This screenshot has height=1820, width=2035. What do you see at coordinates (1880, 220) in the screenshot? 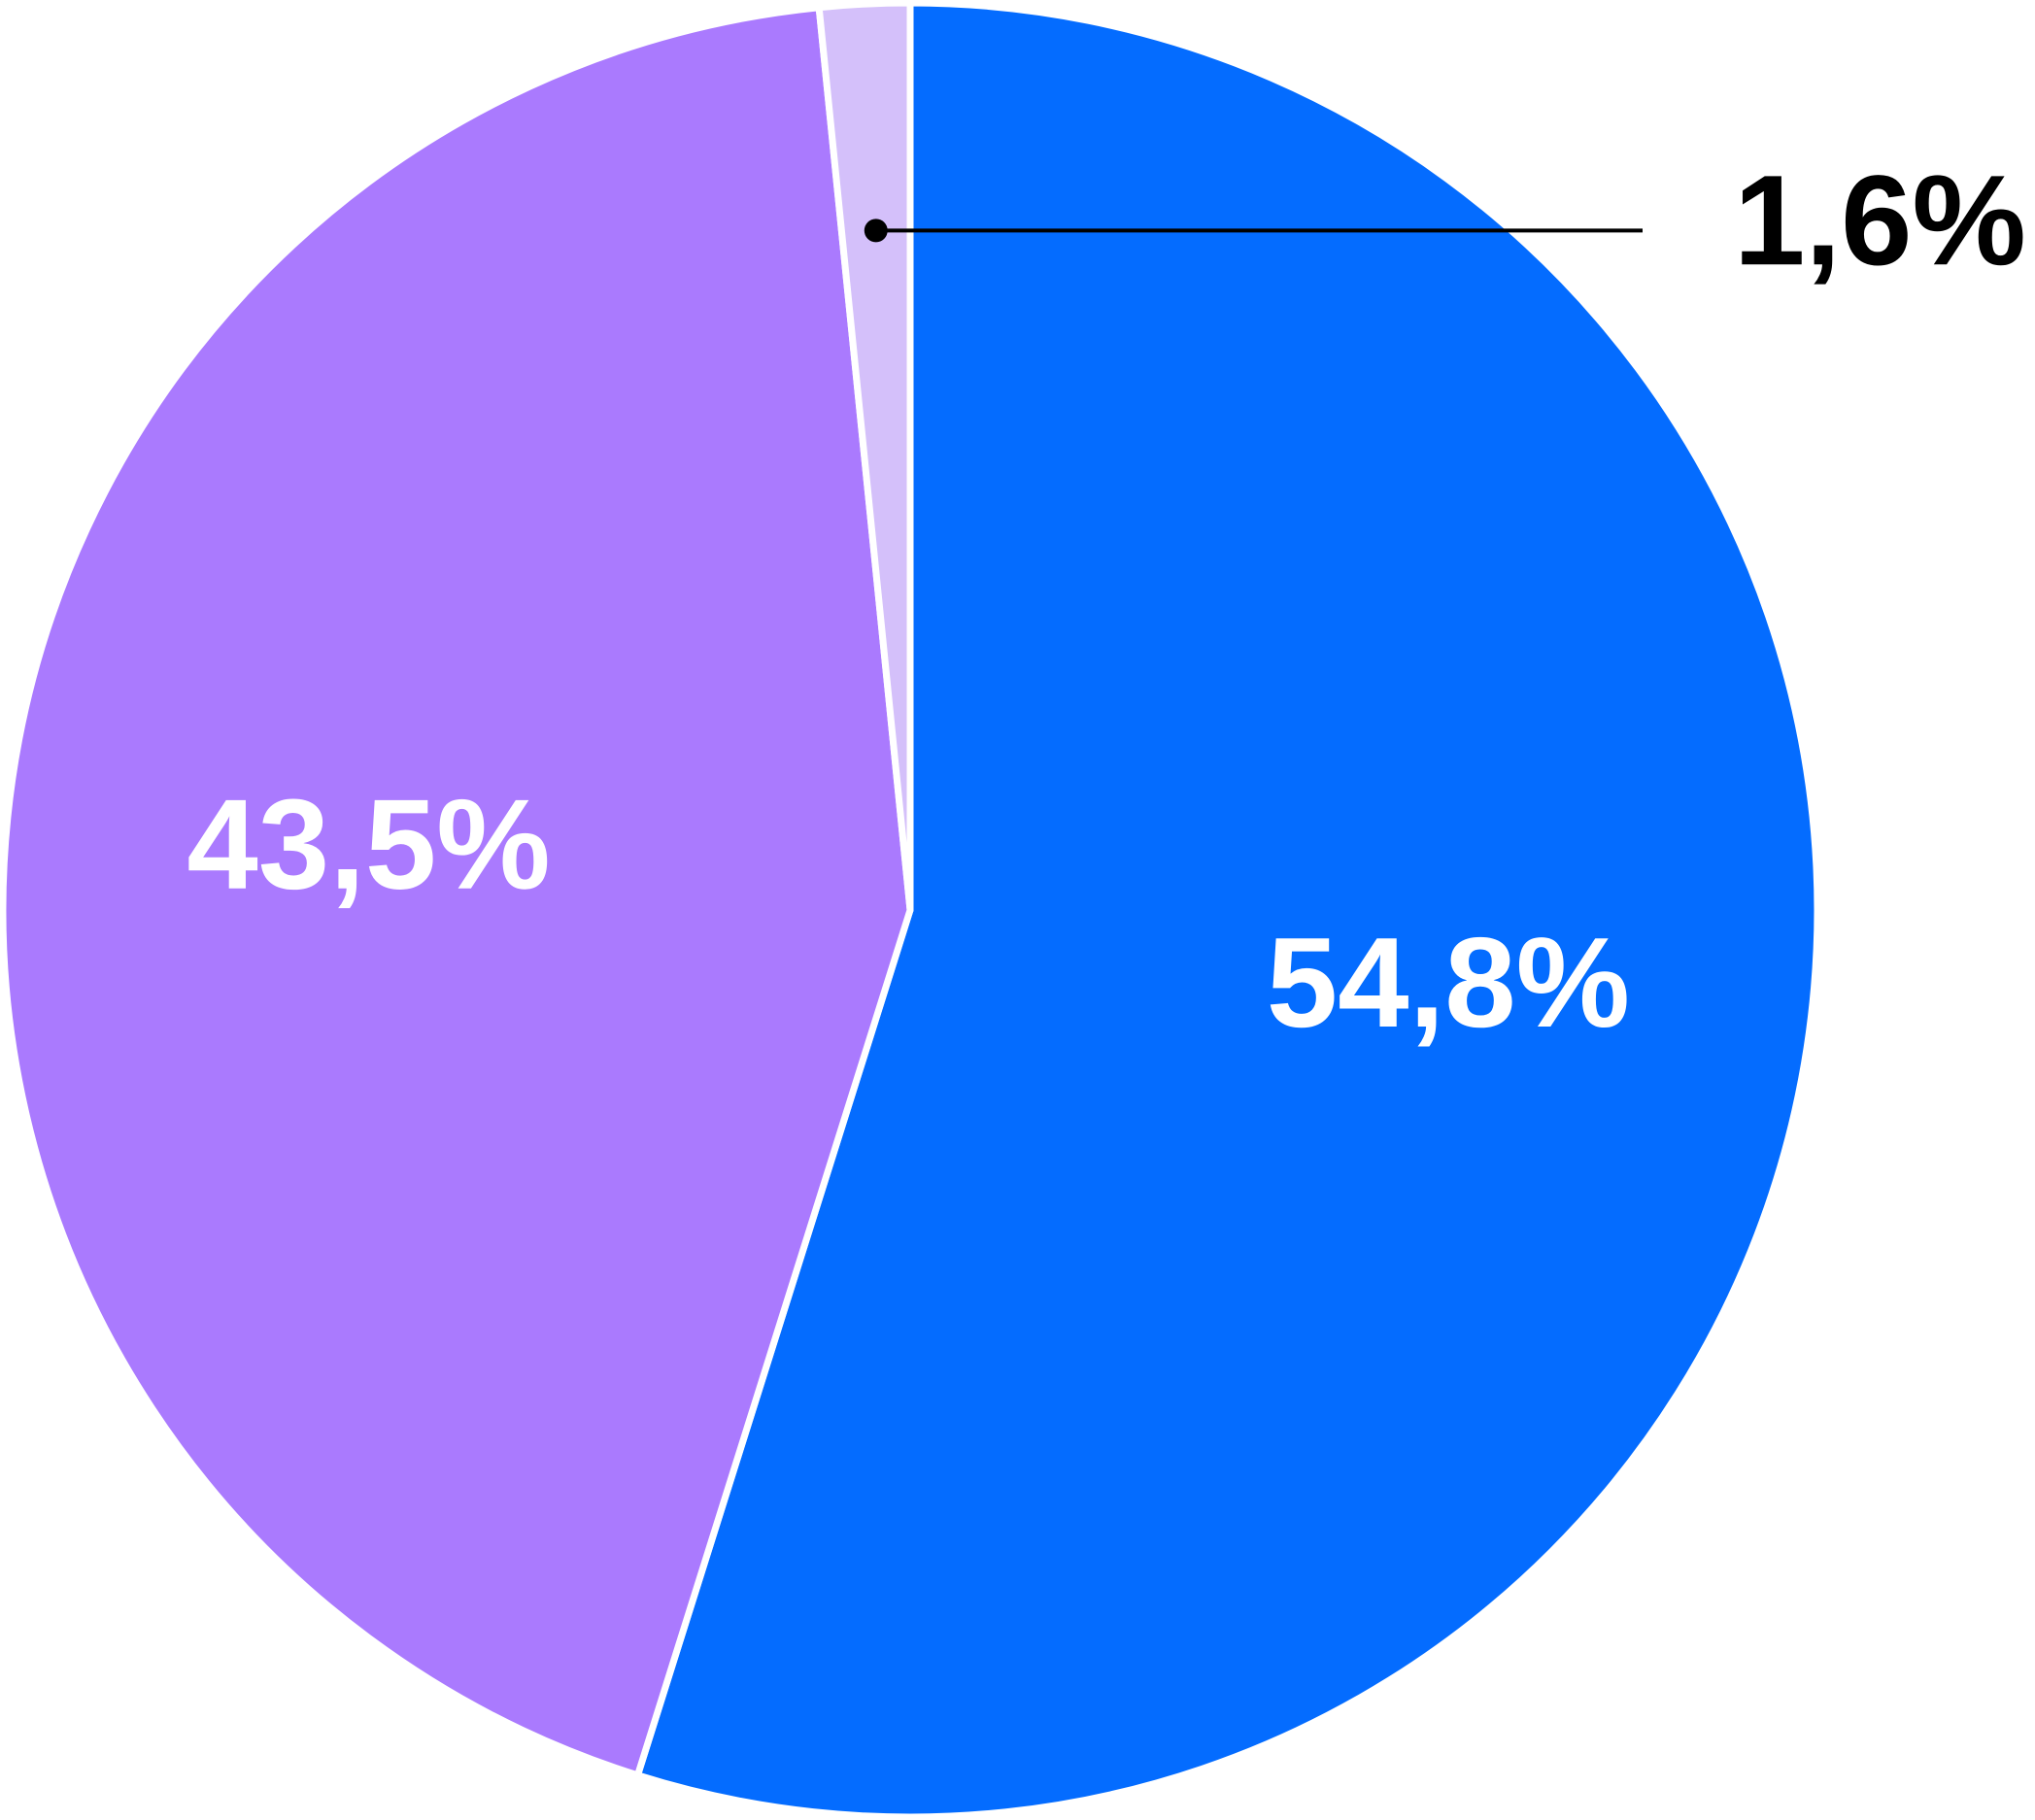
I see `value-label: 1,6%` at bounding box center [1880, 220].